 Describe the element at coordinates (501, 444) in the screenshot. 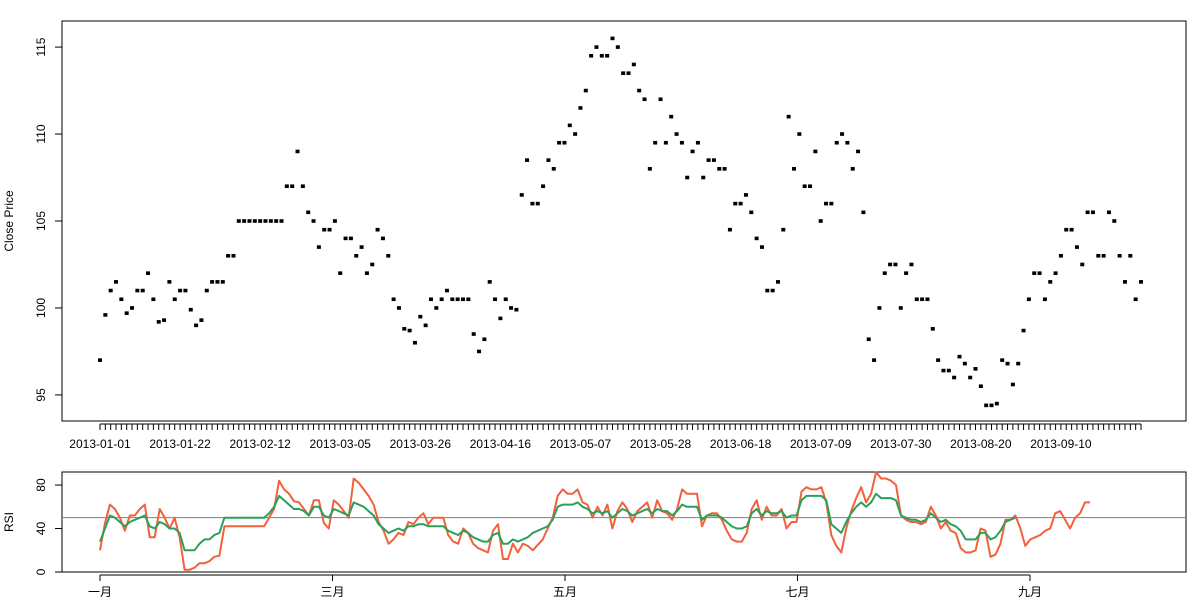

I see `top-x-tick-label: 2013-04-16` at that location.